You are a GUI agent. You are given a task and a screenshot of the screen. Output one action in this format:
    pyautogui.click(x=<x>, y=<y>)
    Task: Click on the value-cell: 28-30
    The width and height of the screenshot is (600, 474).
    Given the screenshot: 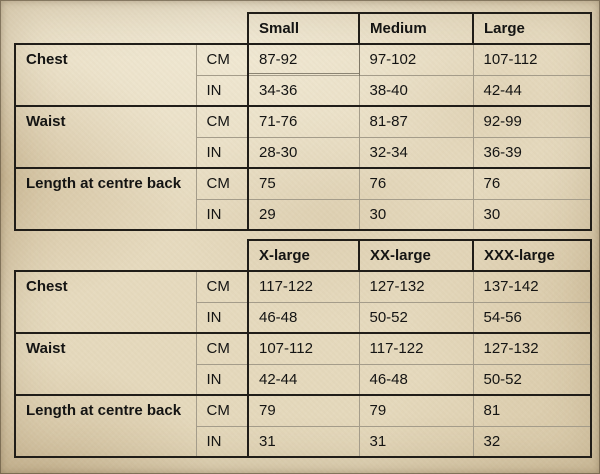 What is the action you would take?
    pyautogui.click(x=303, y=152)
    